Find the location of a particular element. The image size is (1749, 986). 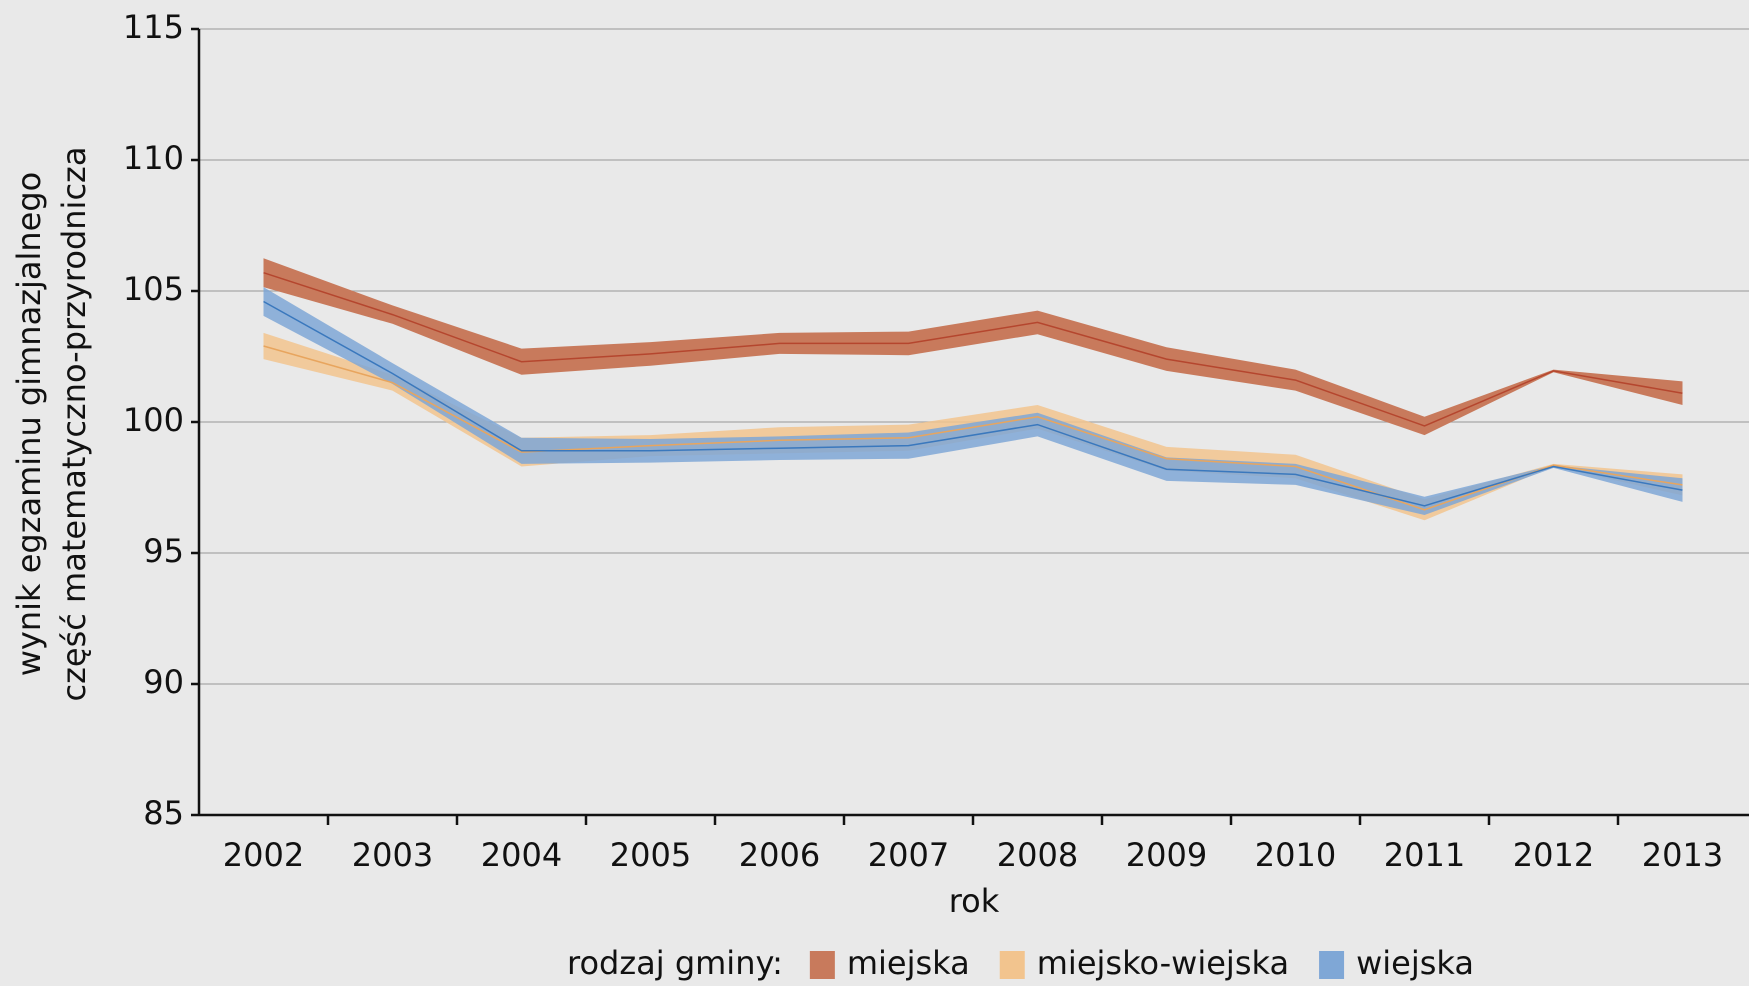

y-tick-label: 100 is located at coordinates (153, 420).